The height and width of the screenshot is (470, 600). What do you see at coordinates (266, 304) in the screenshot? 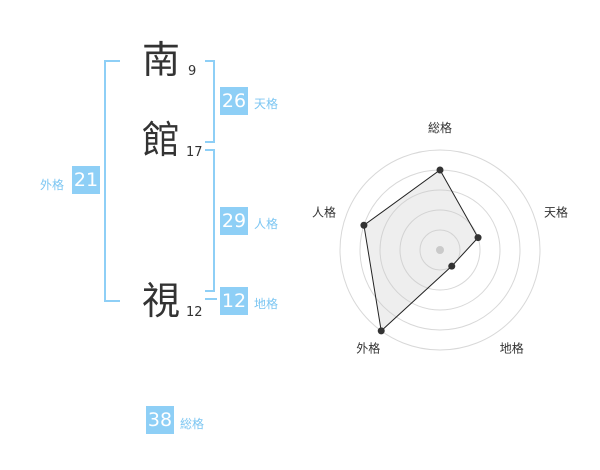
I see `chikaku-label: 地格` at bounding box center [266, 304].